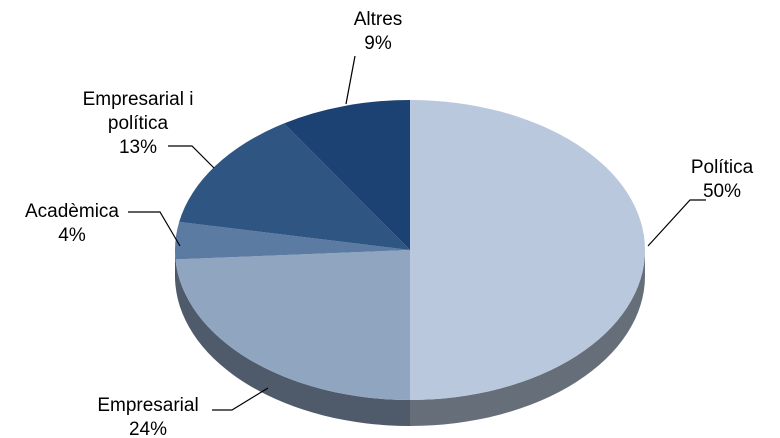 This screenshot has width=780, height=438. What do you see at coordinates (378, 32) in the screenshot?
I see `slice-label: Altres 9%` at bounding box center [378, 32].